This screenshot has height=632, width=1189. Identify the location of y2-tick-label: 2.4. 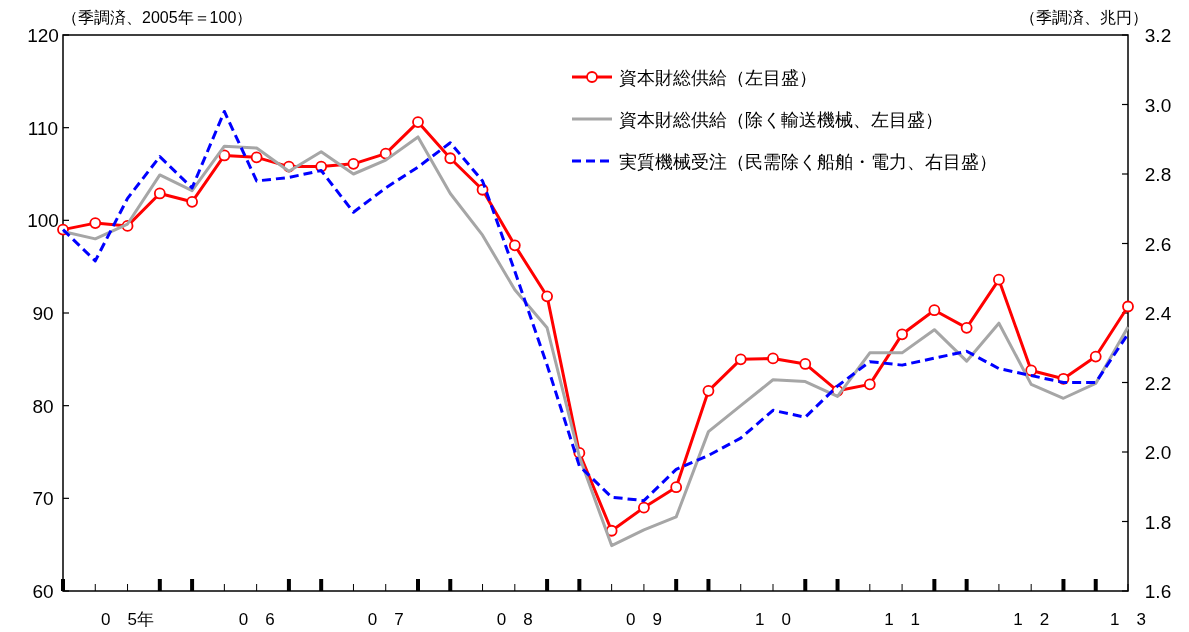
(1158, 313).